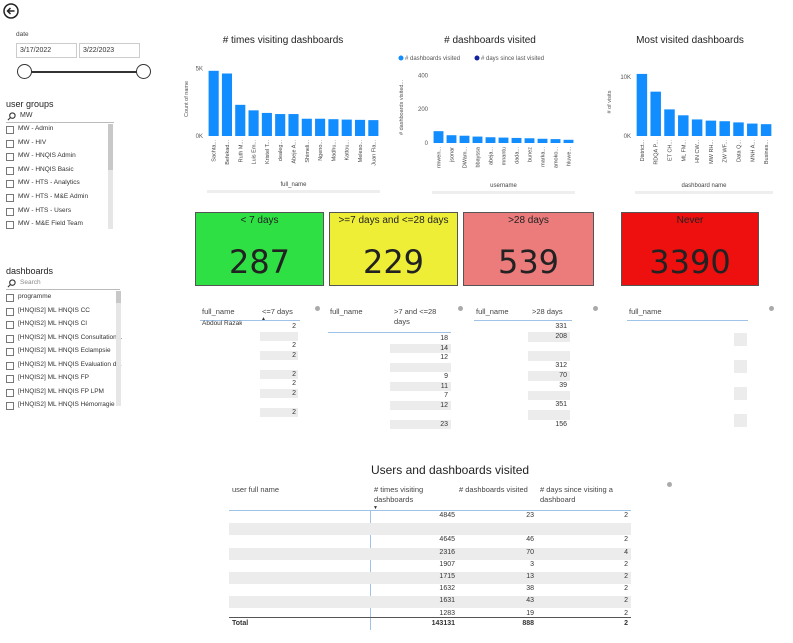 The height and width of the screenshot is (643, 793). Describe the element at coordinates (55, 145) in the screenshot. I see `user-group-item: MW - HIV` at that location.